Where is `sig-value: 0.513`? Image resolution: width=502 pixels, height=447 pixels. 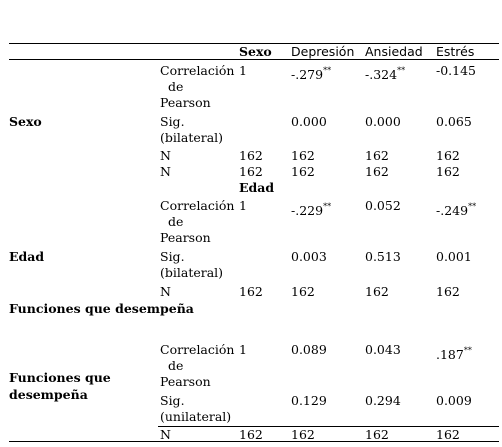 sig-value: 0.513 is located at coordinates (383, 256).